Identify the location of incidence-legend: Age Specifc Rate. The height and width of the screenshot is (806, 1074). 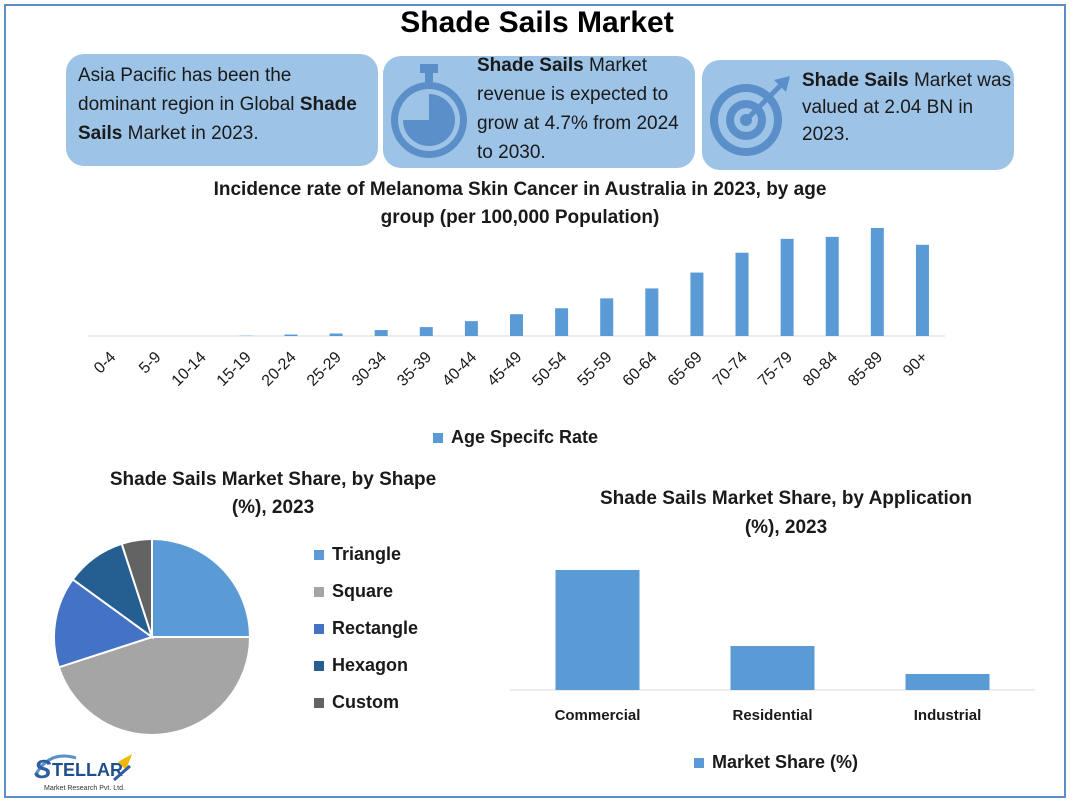
(515, 437).